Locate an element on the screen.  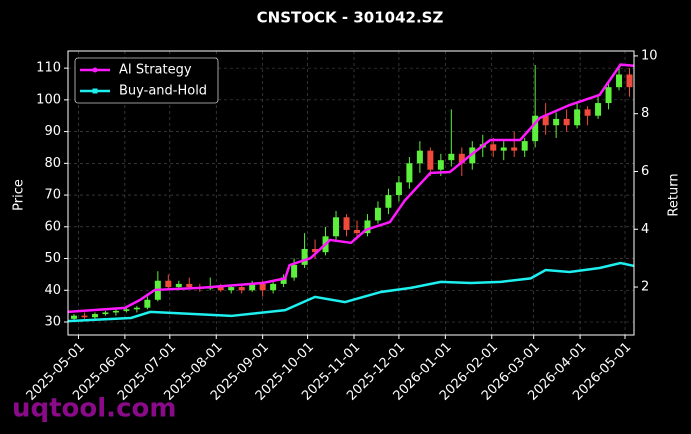
y-tick-label: 70 is located at coordinates (52, 195).